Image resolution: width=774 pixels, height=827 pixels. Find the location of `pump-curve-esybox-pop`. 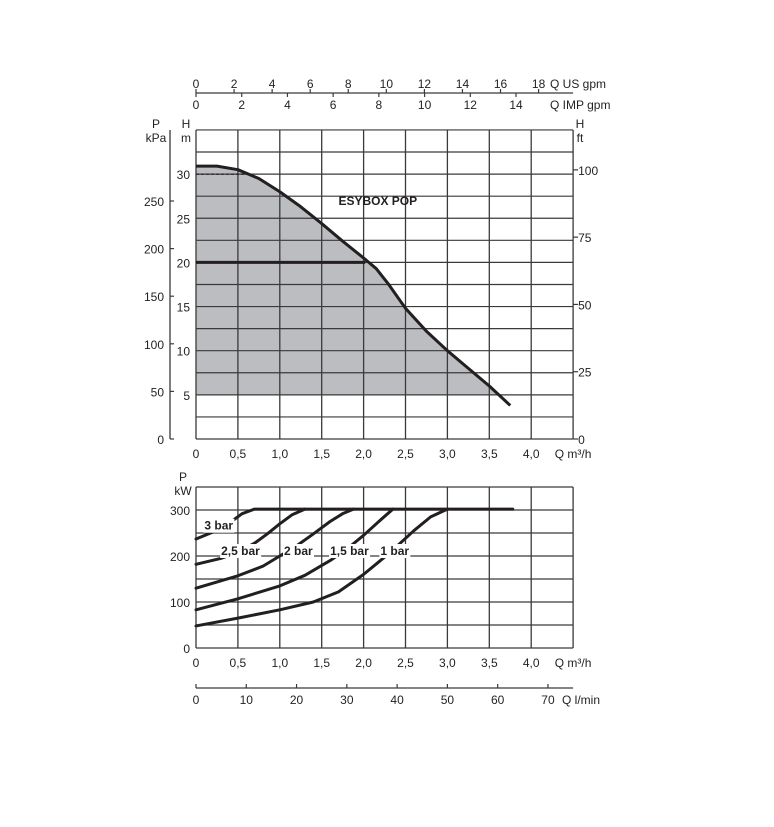

pump-curve-esybox-pop is located at coordinates (354, 285).